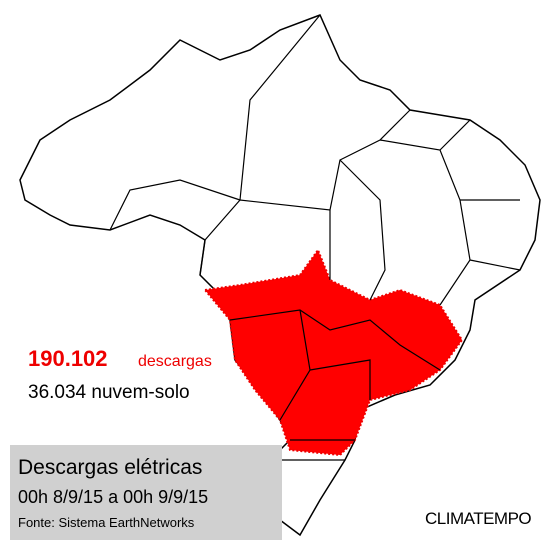  Describe the element at coordinates (68, 358) in the screenshot. I see `total-value: 190.102` at that location.